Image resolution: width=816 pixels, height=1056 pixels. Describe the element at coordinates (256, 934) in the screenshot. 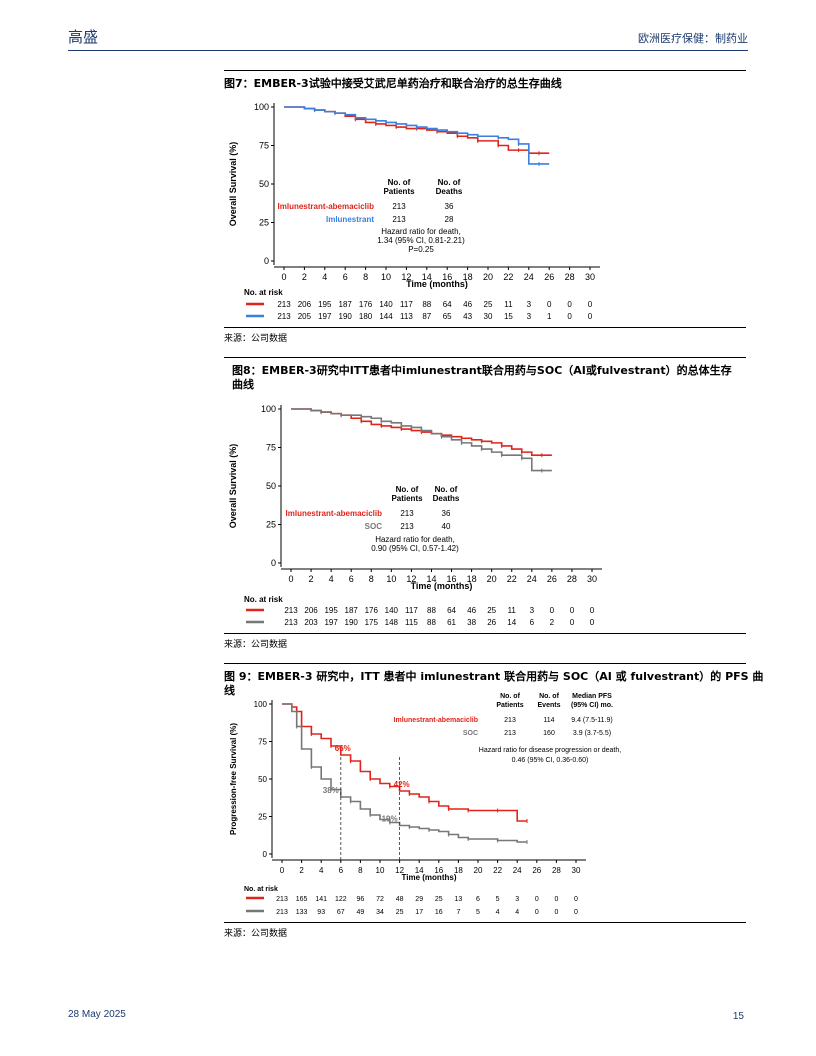

I see `figure-9-source: 来源：公司数据` at that location.